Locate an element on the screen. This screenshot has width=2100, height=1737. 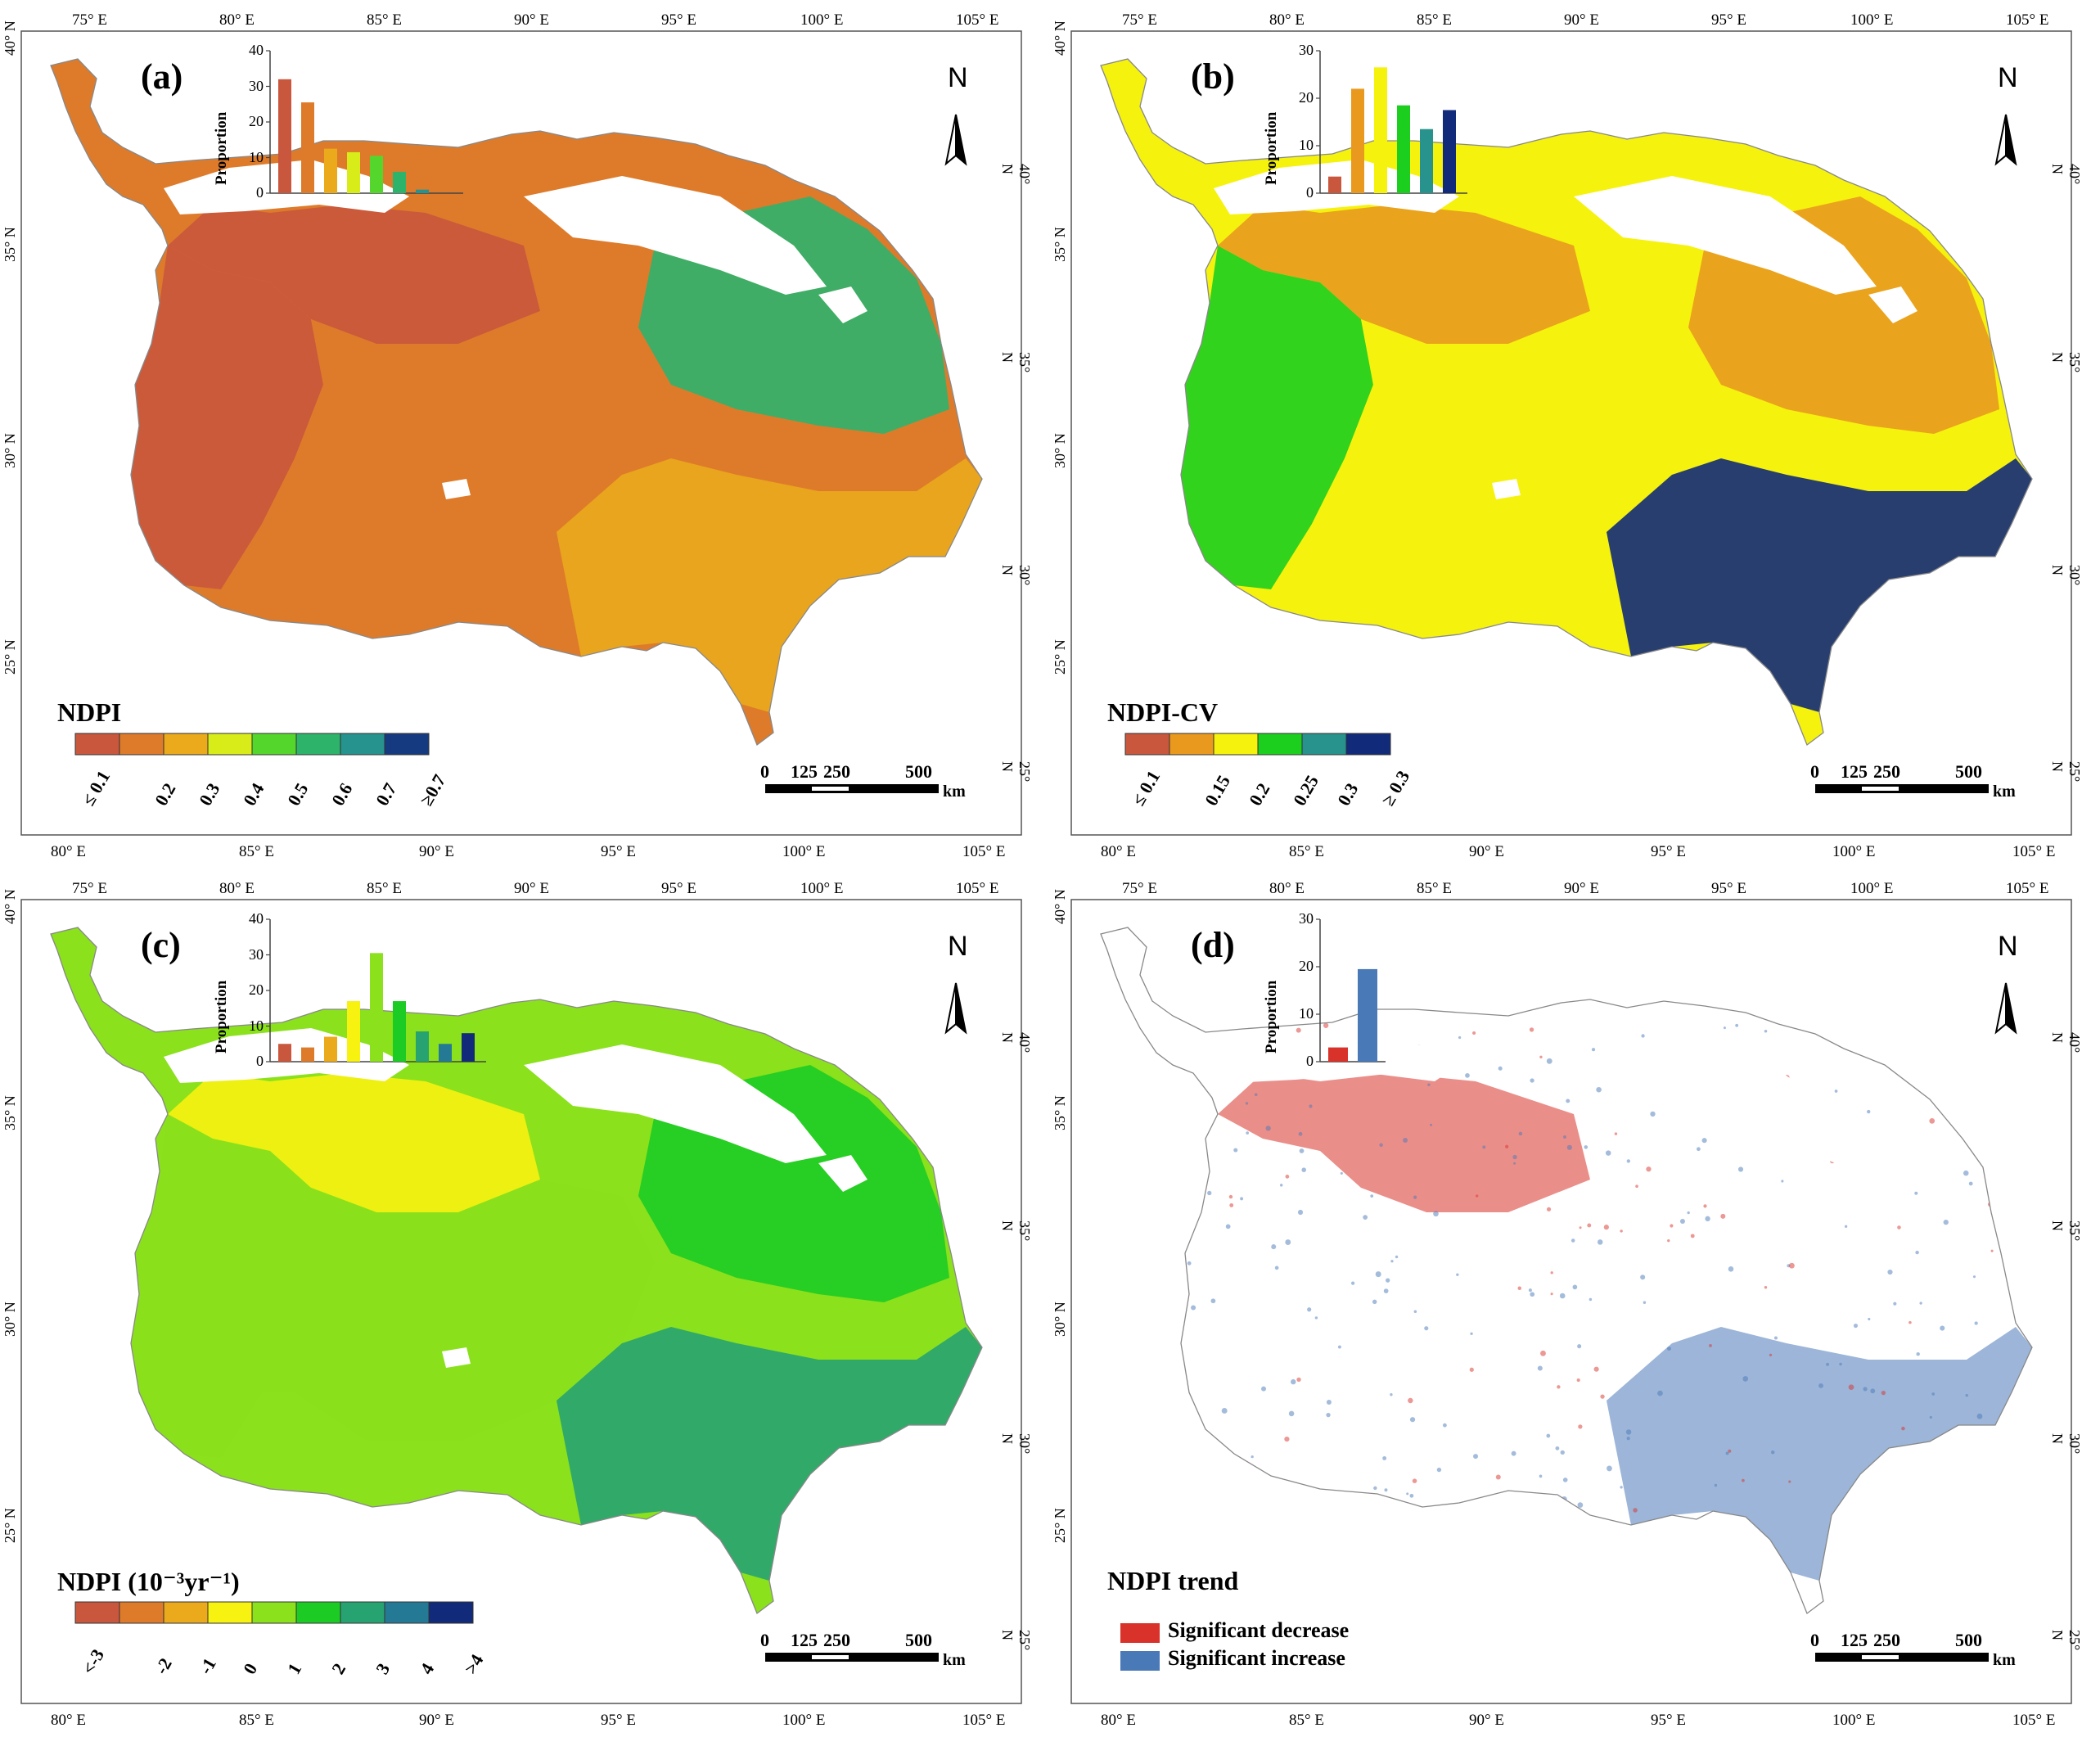
legend-title: NDPI is located at coordinates (89, 712).